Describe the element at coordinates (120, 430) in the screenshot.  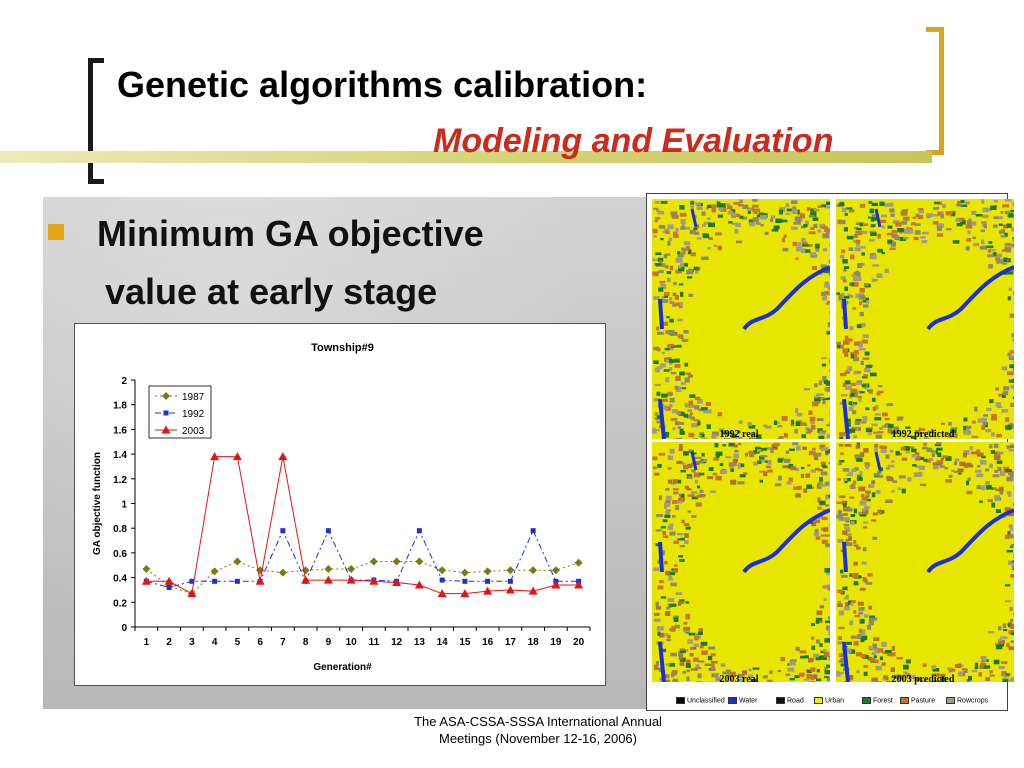
I see `y-tick-label: 1.6` at that location.